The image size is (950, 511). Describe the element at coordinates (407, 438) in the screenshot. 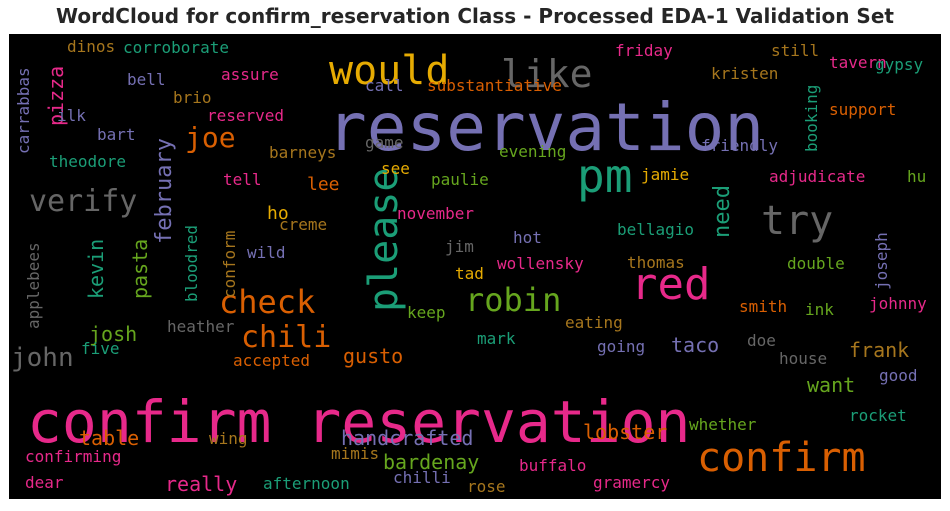

I see `word-handcrafted: handcrafted` at that location.